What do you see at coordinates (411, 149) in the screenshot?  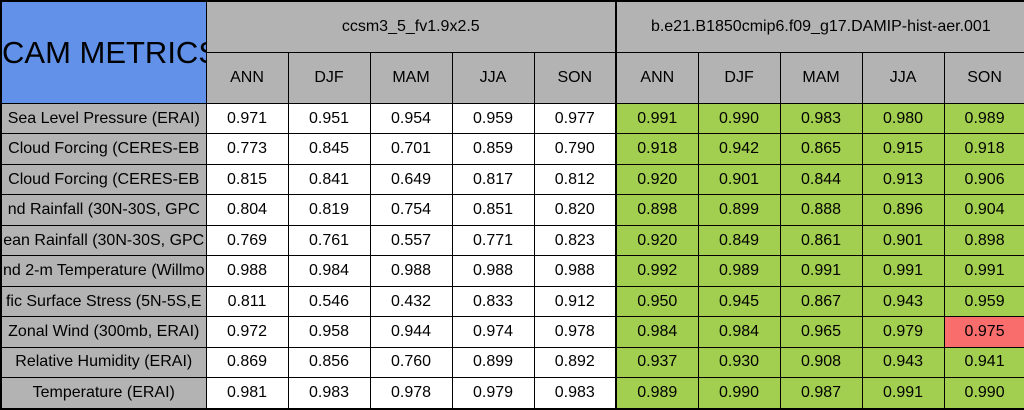 I see `metric-value-cell: 0.701` at bounding box center [411, 149].